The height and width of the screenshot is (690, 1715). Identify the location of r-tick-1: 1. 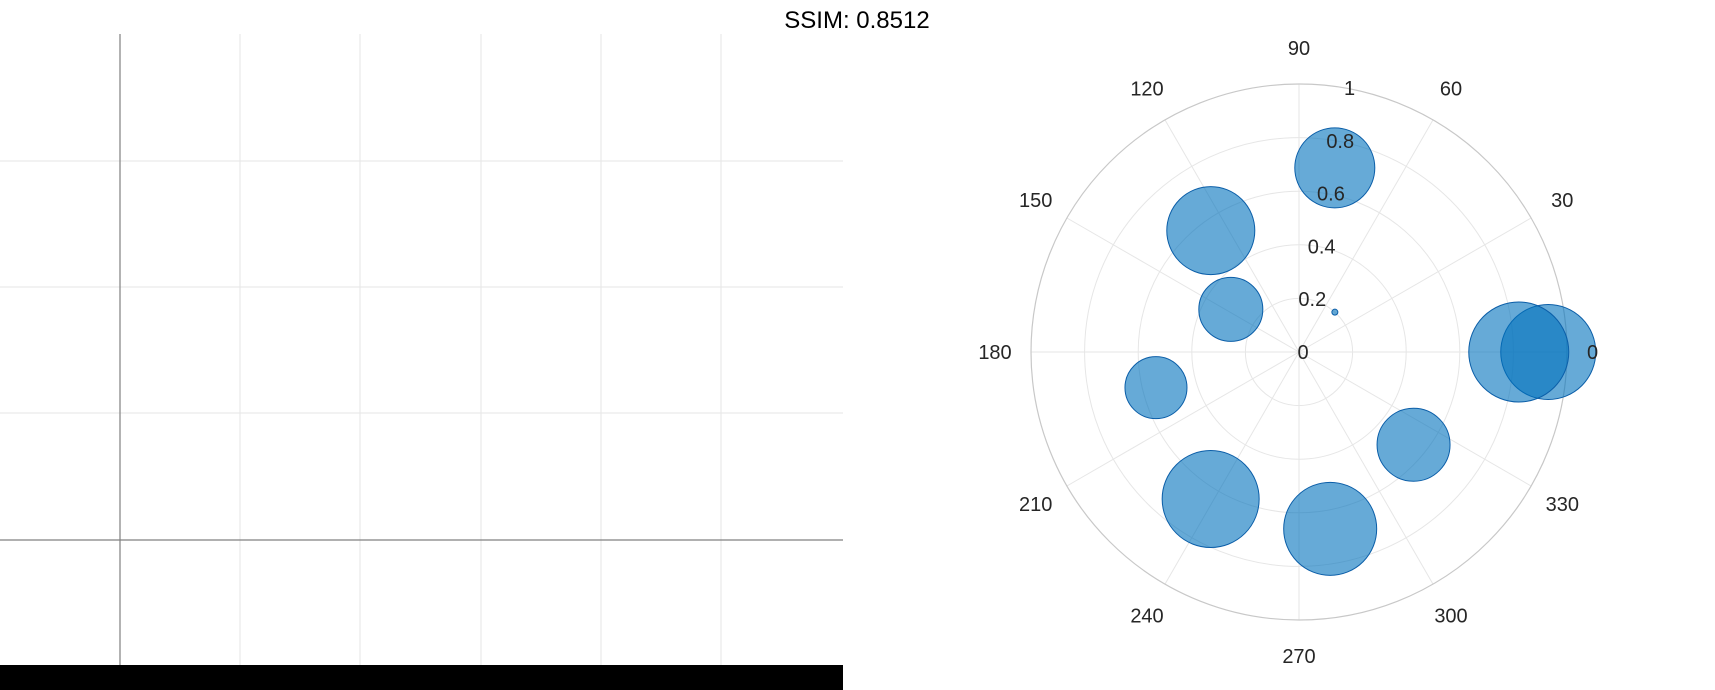
(1349, 89).